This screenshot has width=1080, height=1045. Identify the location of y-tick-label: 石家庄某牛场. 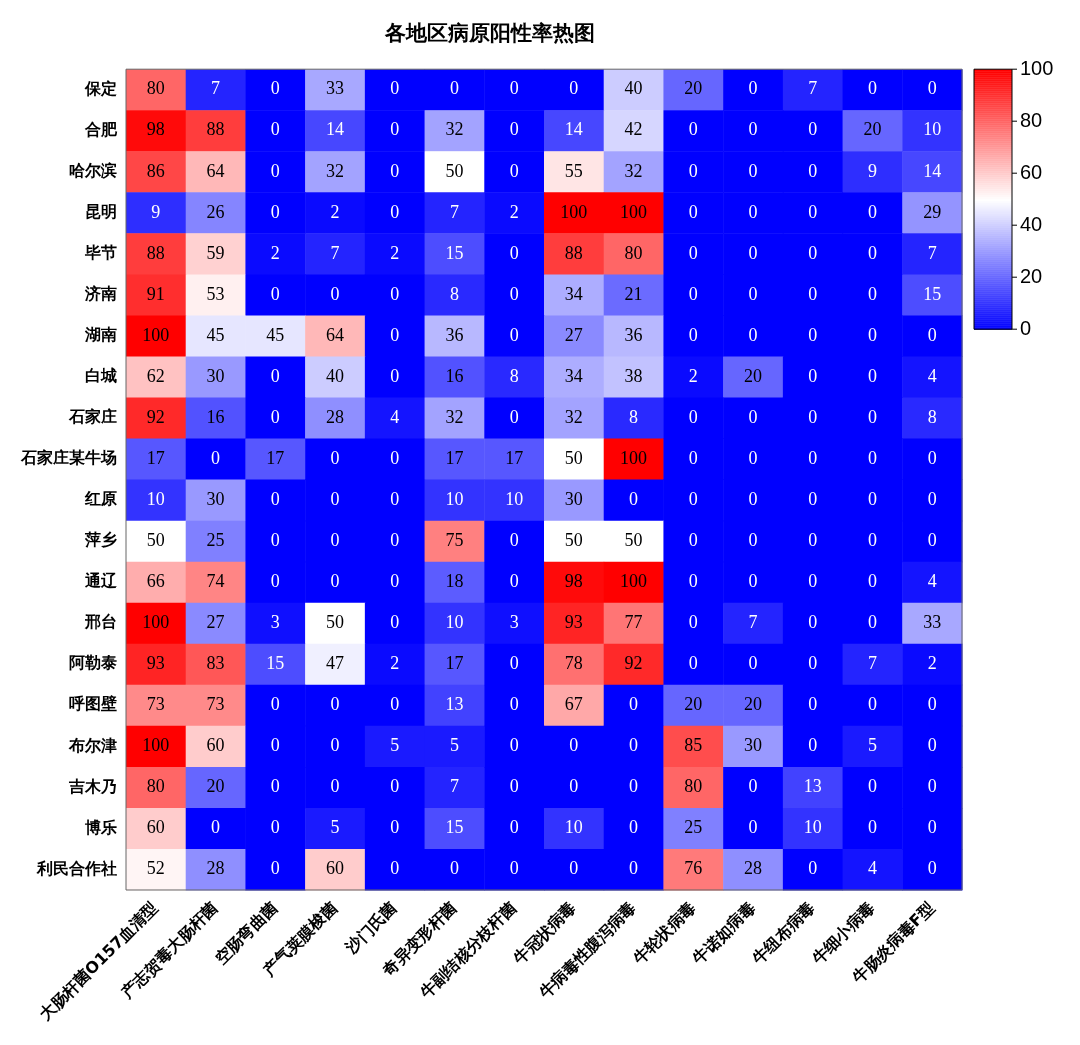
(68, 458).